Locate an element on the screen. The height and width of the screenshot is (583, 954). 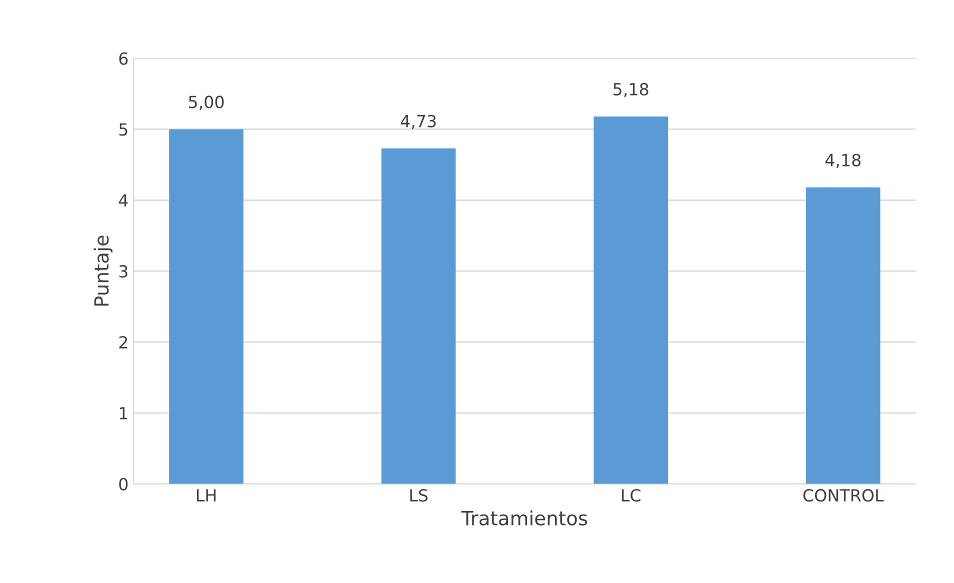
x-tick-label: LH is located at coordinates (206, 495).